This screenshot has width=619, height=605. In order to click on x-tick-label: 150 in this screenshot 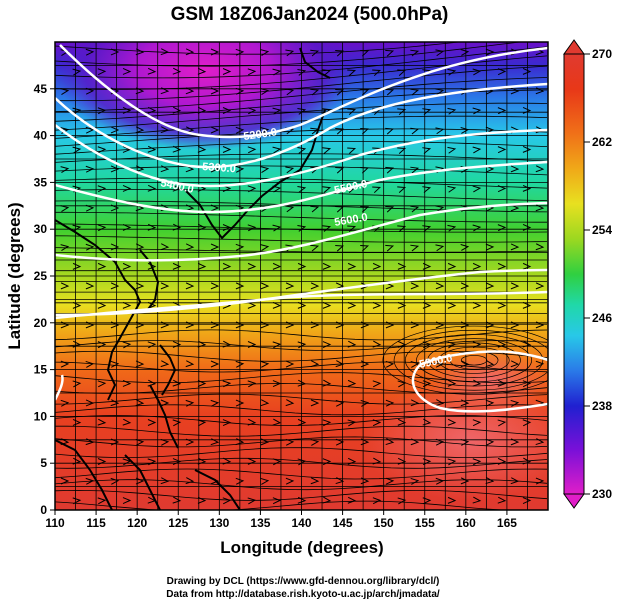, I will do `click(384, 523)`.